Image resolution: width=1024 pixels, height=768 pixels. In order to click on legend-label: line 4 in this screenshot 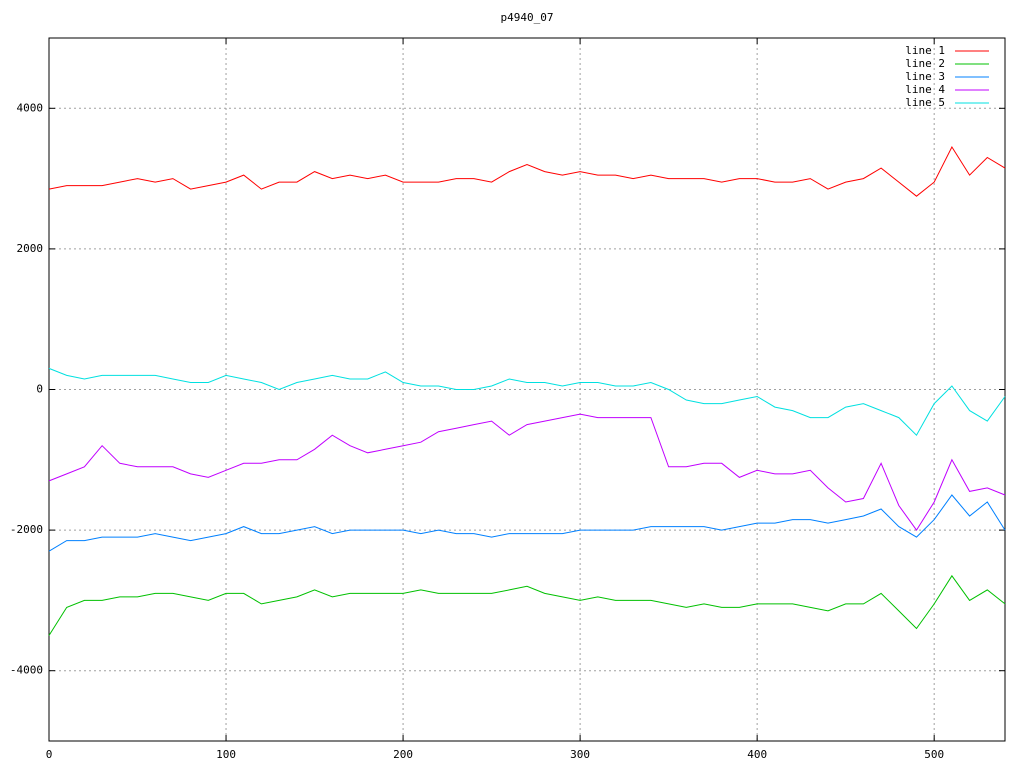, I will do `click(925, 89)`.